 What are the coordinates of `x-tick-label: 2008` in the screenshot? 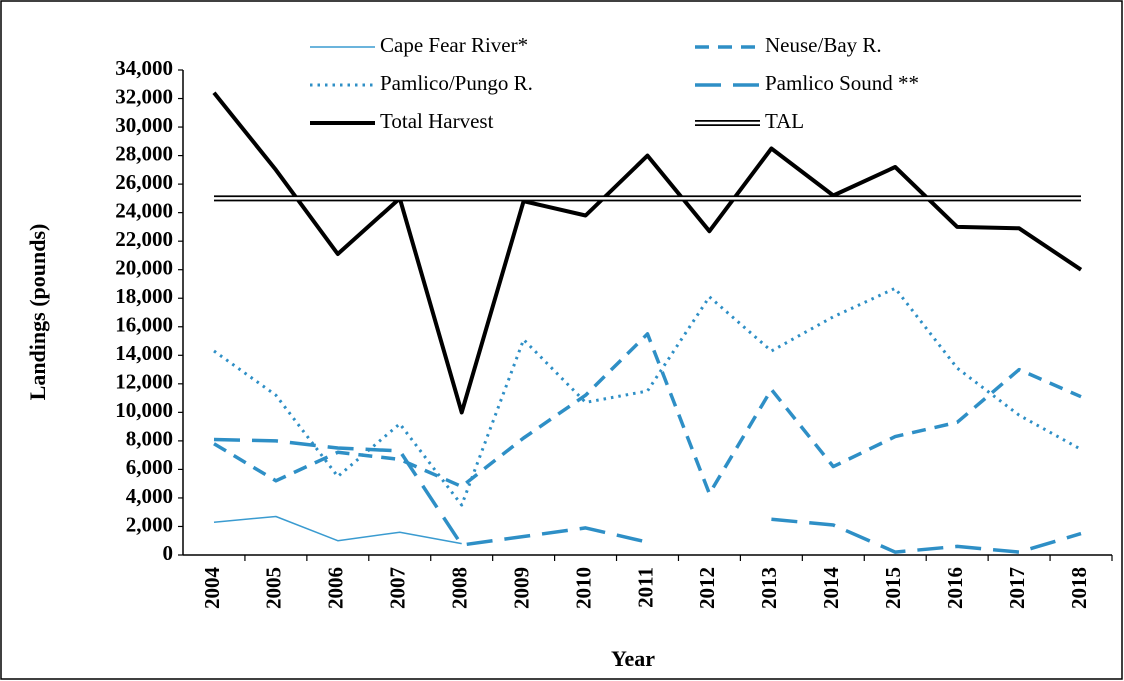 It's located at (460, 588).